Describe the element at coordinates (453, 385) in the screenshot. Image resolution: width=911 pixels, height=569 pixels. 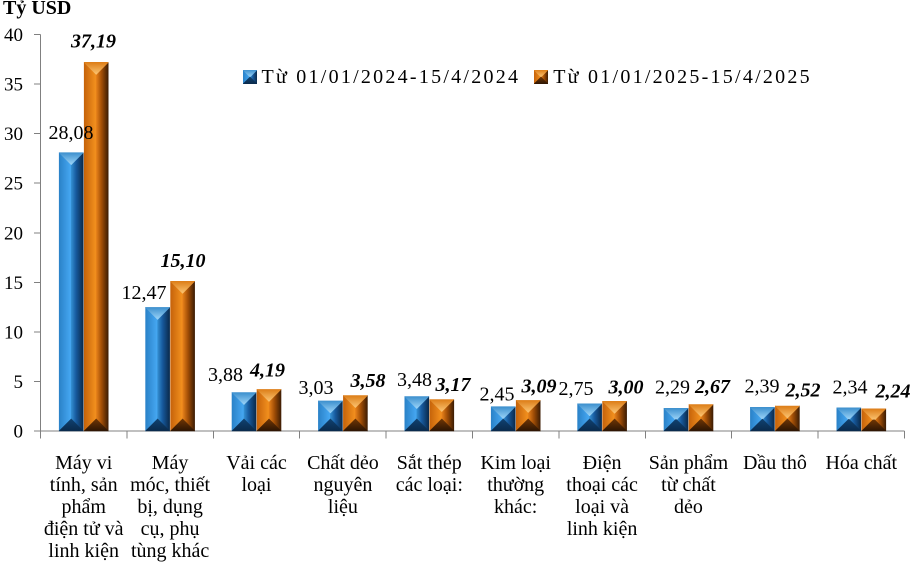
I see `data-label-s1-c4: 3,17` at that location.